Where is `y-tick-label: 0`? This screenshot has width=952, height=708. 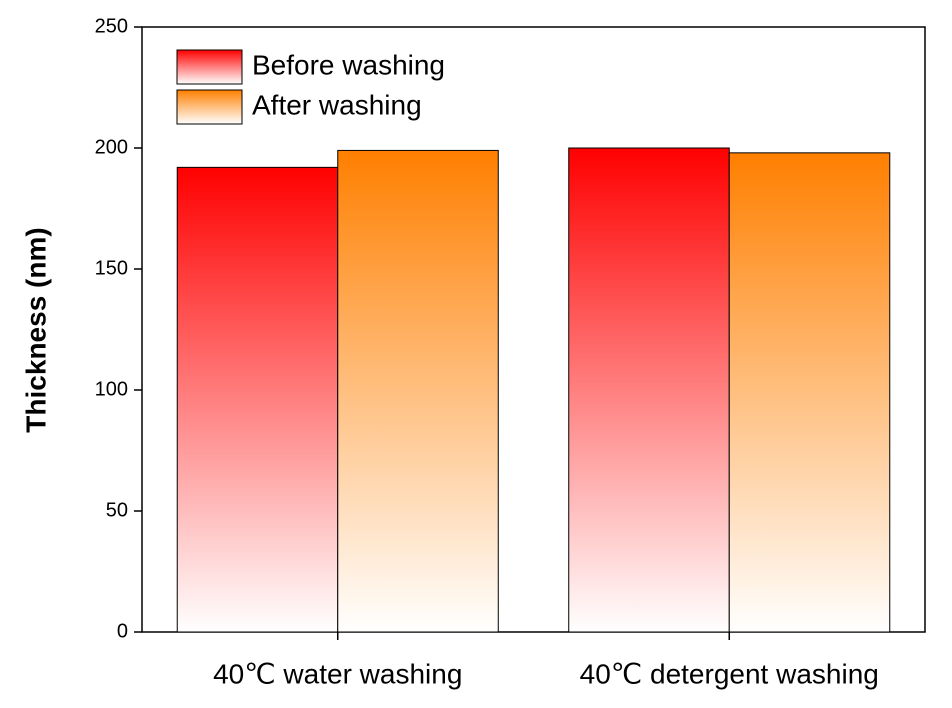 y-tick-label: 0 is located at coordinates (122, 631).